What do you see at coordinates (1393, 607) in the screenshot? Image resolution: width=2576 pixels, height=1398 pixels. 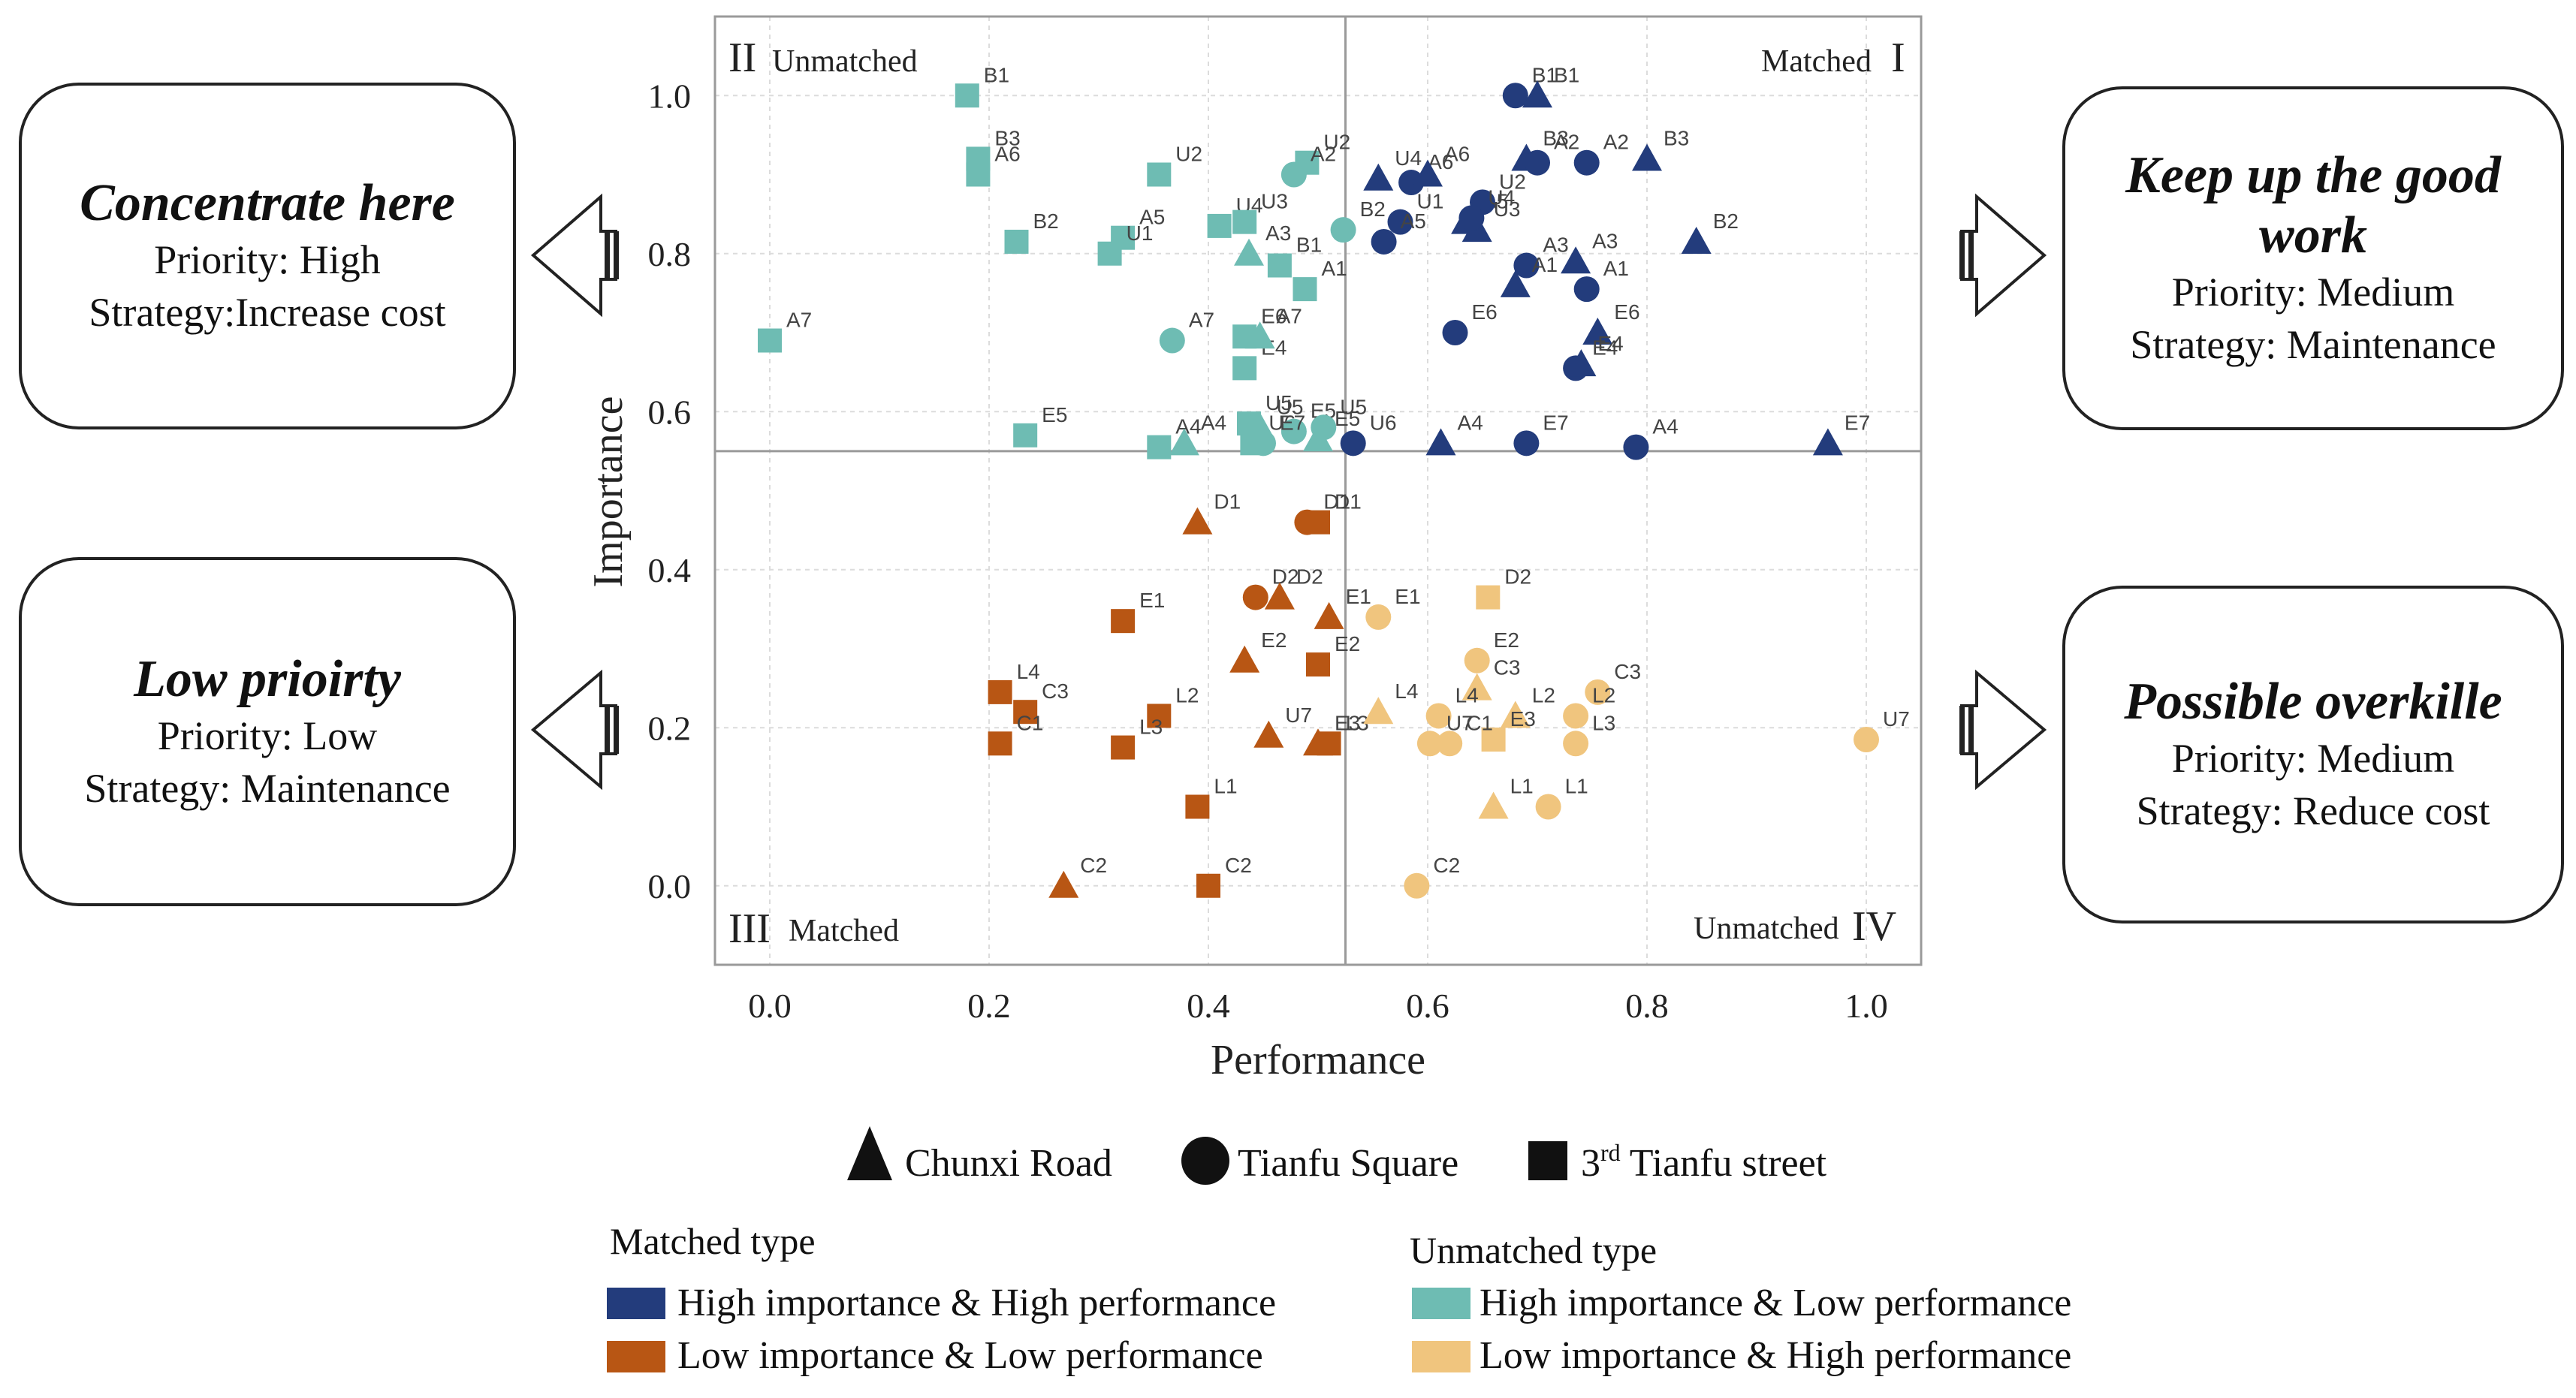 I see `data-point: E1` at bounding box center [1393, 607].